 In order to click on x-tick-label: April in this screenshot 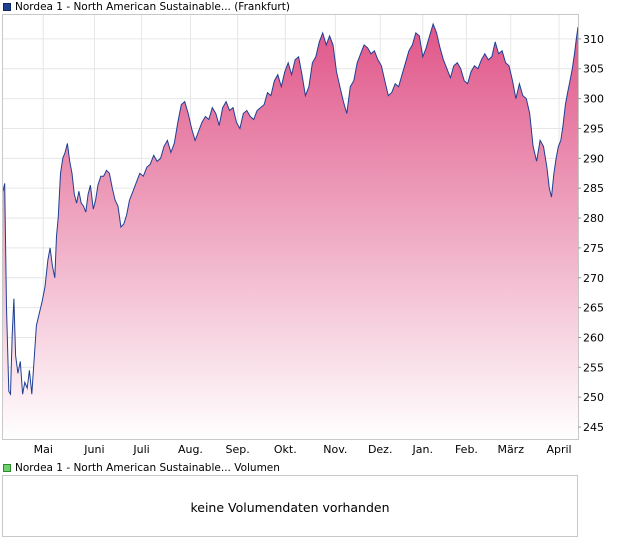, I will do `click(558, 449)`.